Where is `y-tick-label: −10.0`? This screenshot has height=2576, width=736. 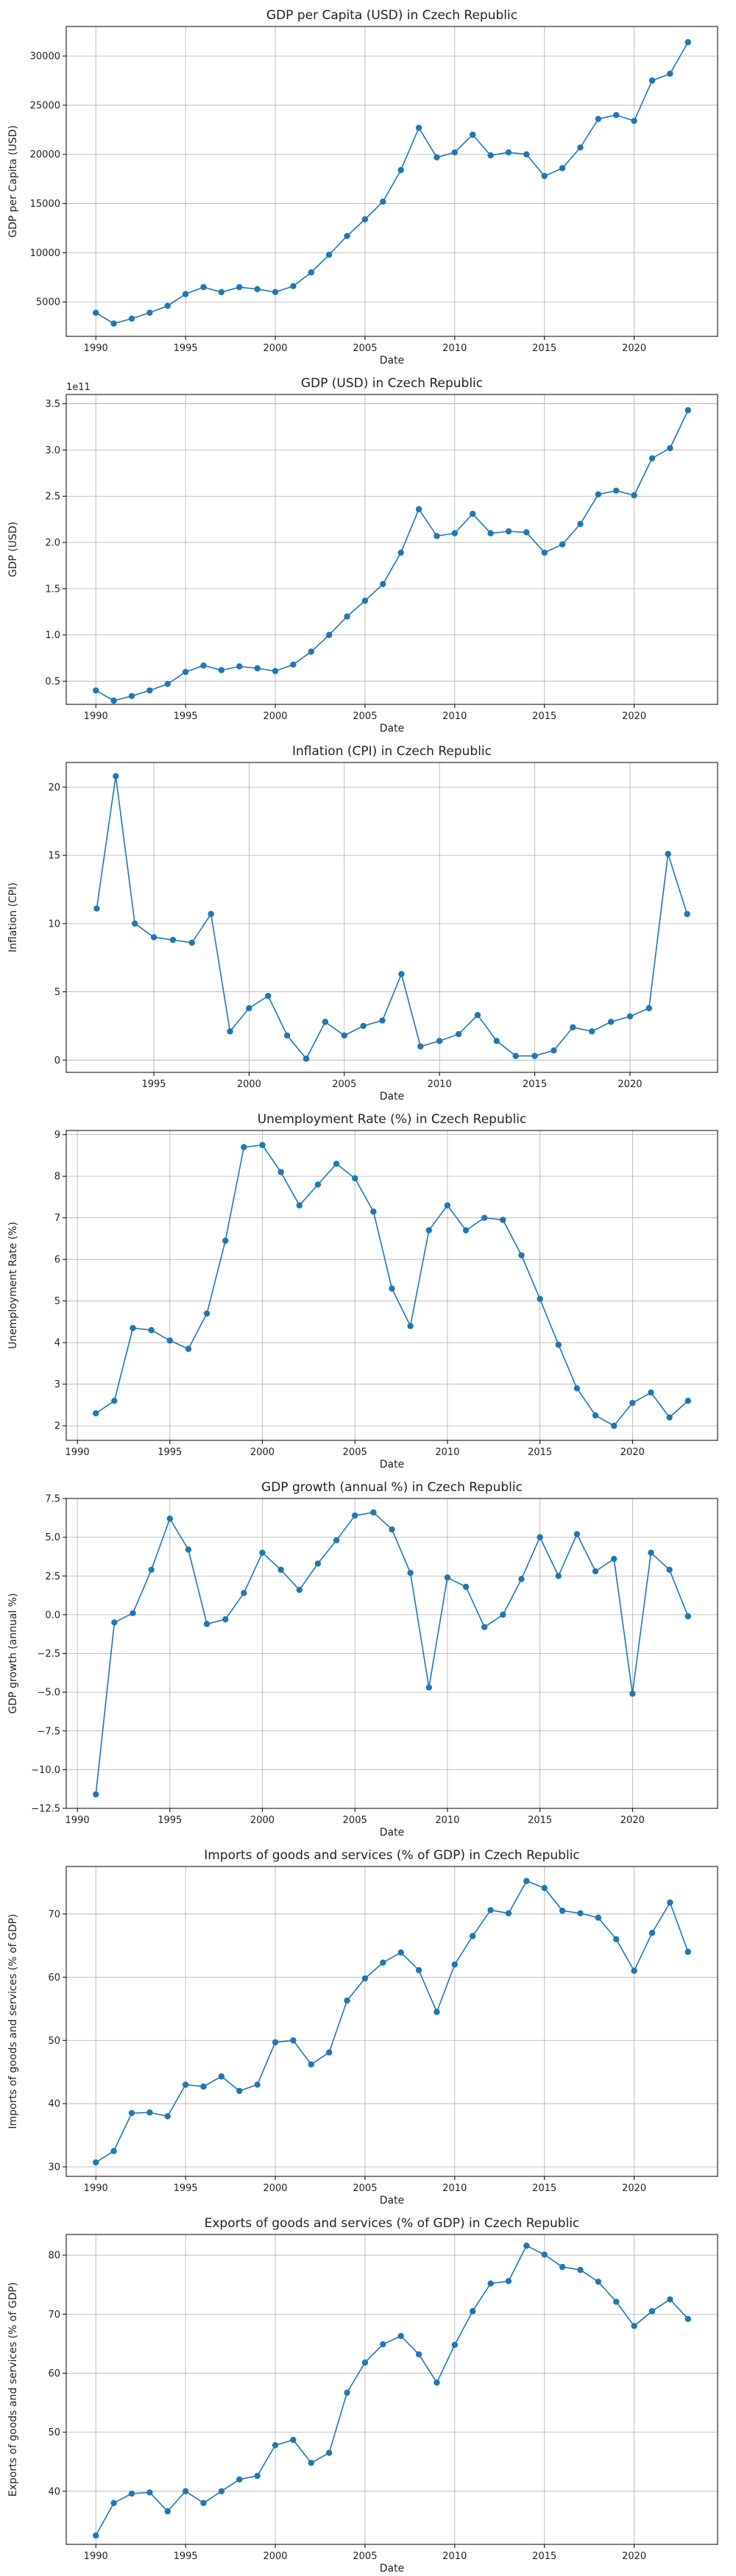
y-tick-label: −10.0 is located at coordinates (45, 1770).